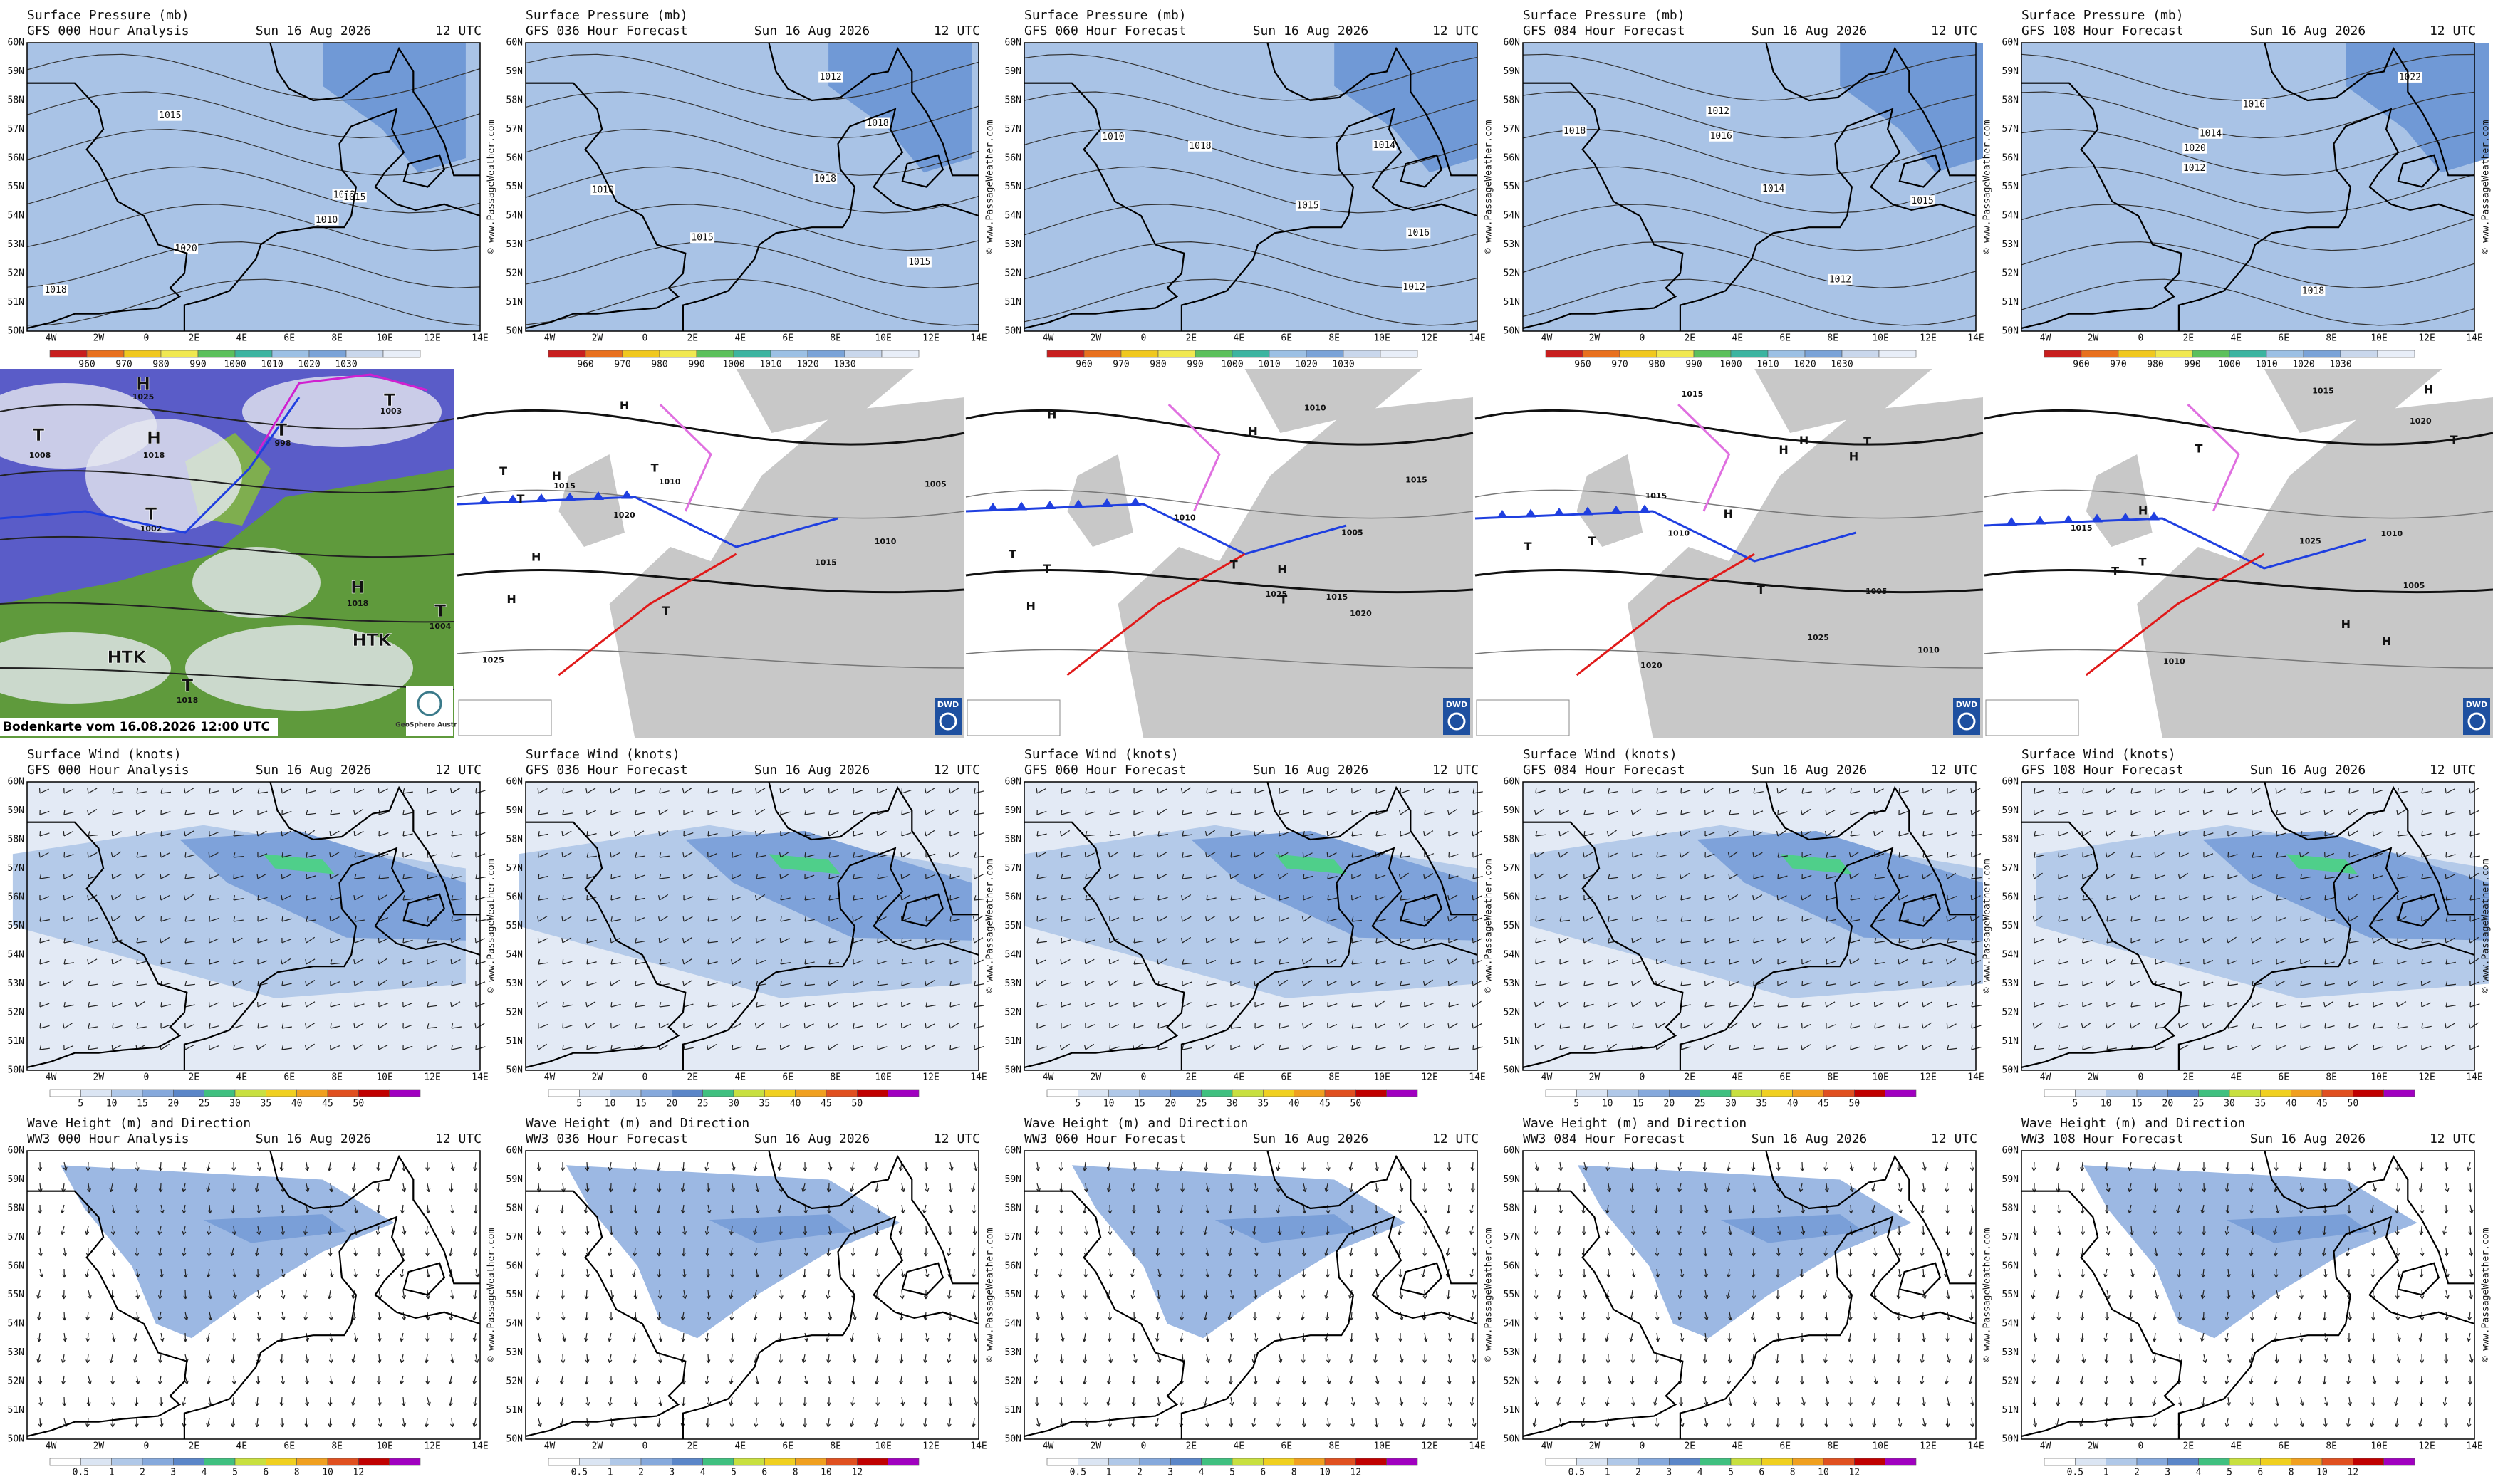 This screenshot has height=1484, width=2493. Describe the element at coordinates (1750, 190) in the screenshot. I see `isobar` at that location.